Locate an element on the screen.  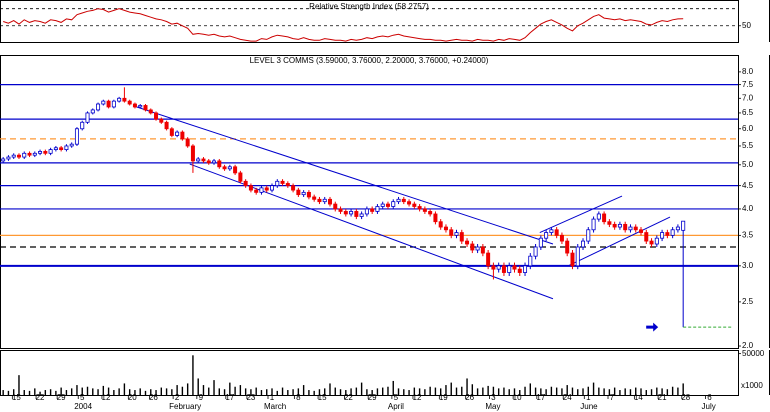
x-tick-label: 17 is located at coordinates (540, 397).